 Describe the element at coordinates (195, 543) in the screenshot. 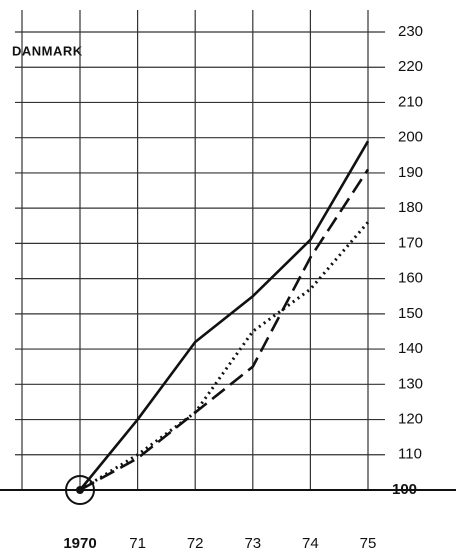

I see `x-tick-label: 72` at that location.